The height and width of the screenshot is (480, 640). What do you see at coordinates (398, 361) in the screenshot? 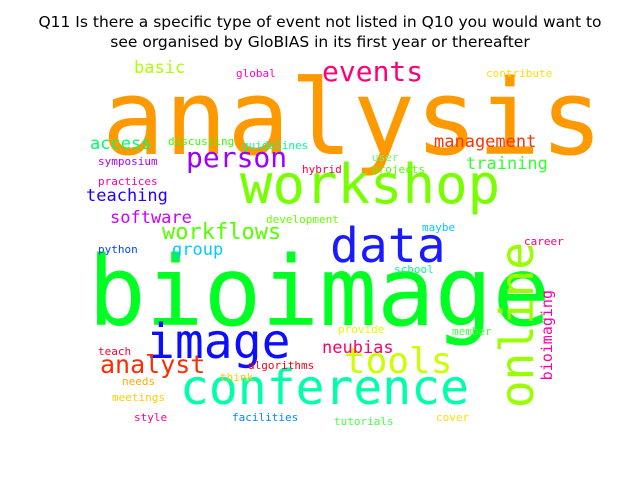
I see `word-tools: tools` at bounding box center [398, 361].